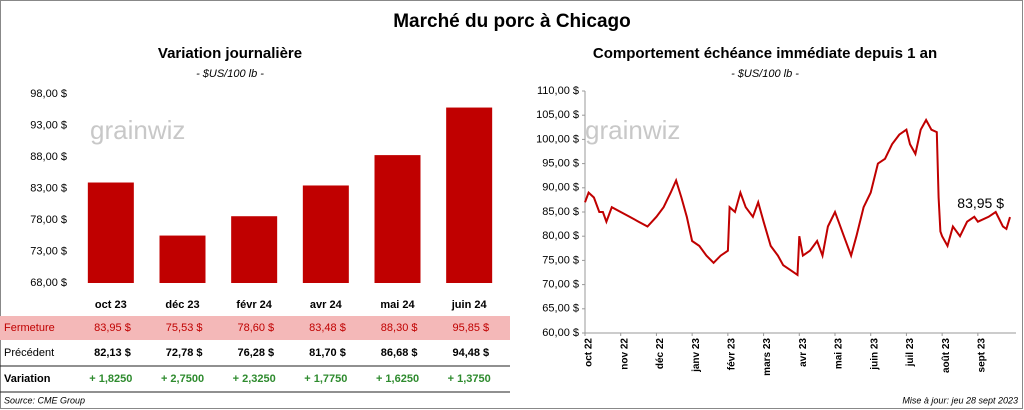  Describe the element at coordinates (470, 353) in the screenshot. I see `table-cell: 94,48 $` at that location.